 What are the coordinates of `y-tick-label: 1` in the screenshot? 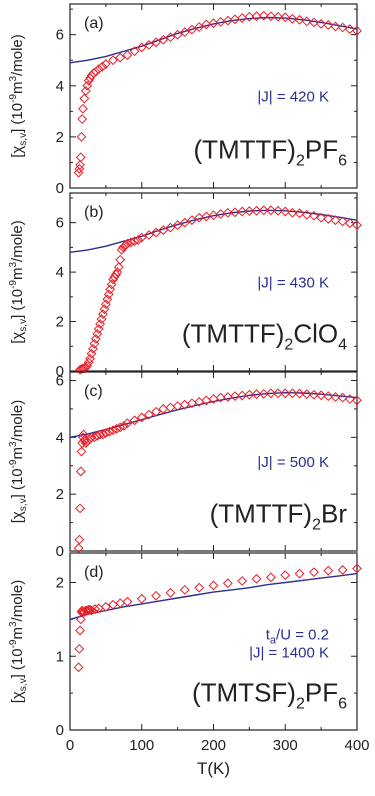 It's located at (60, 656).